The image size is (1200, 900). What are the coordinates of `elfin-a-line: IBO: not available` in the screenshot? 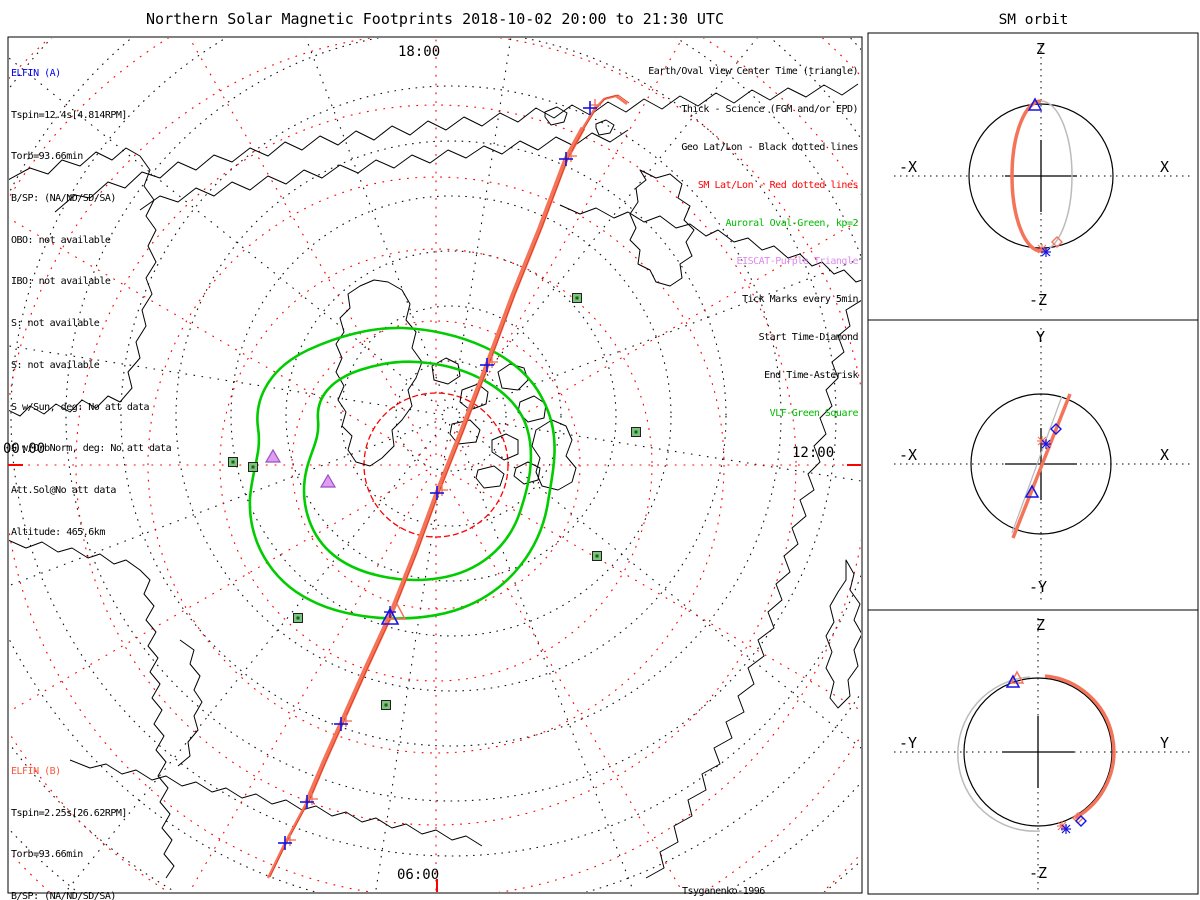 It's located at (61, 282).